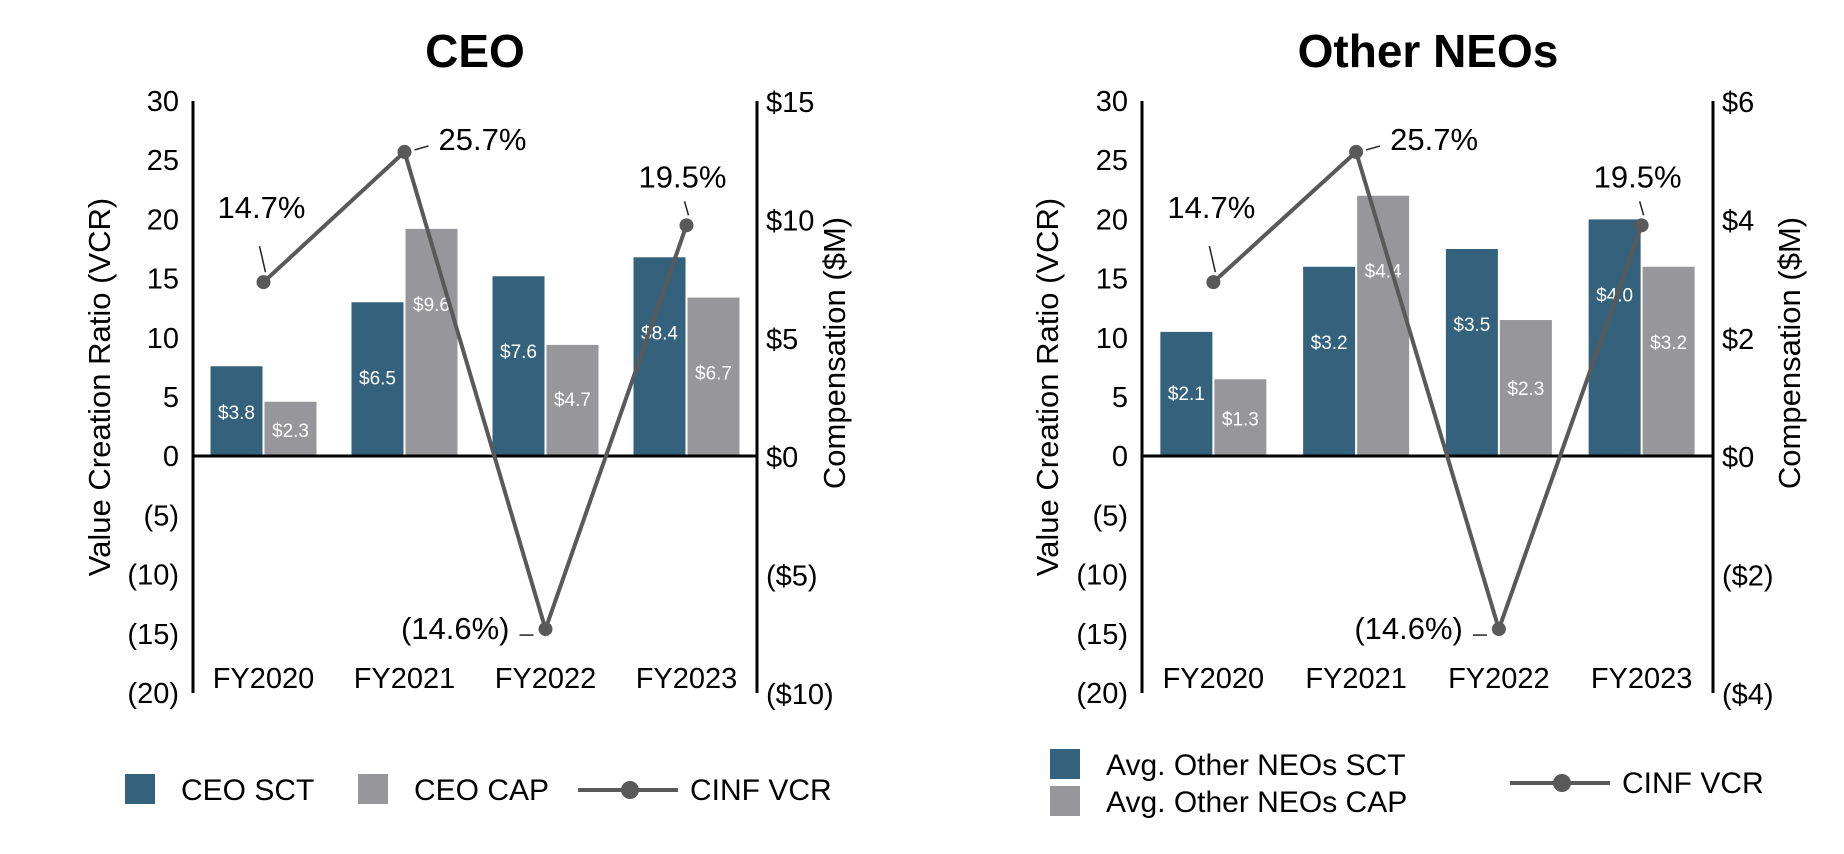 This screenshot has height=854, width=1844. I want to click on bar-sct-fy2023, so click(1614, 337).